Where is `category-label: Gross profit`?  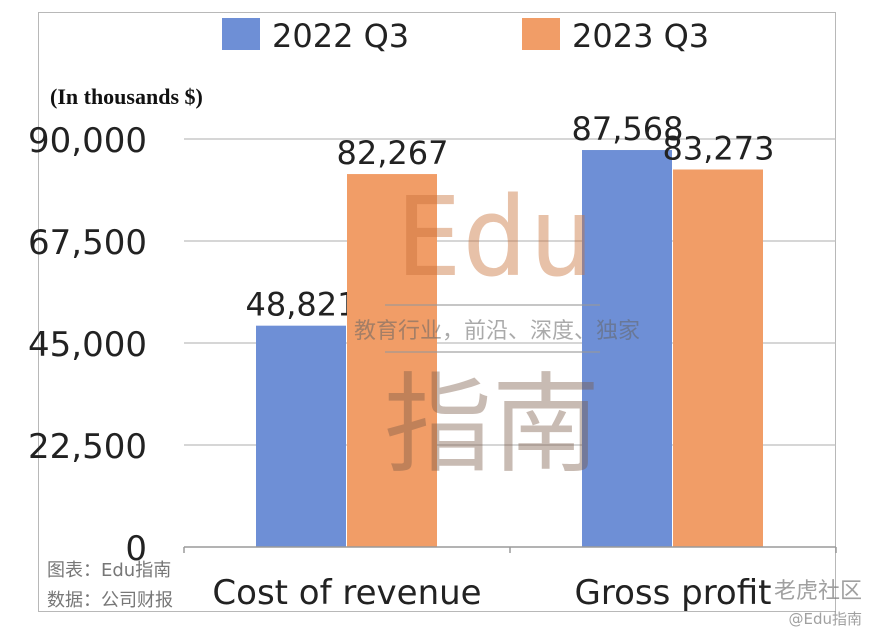
category-label: Gross profit is located at coordinates (673, 593).